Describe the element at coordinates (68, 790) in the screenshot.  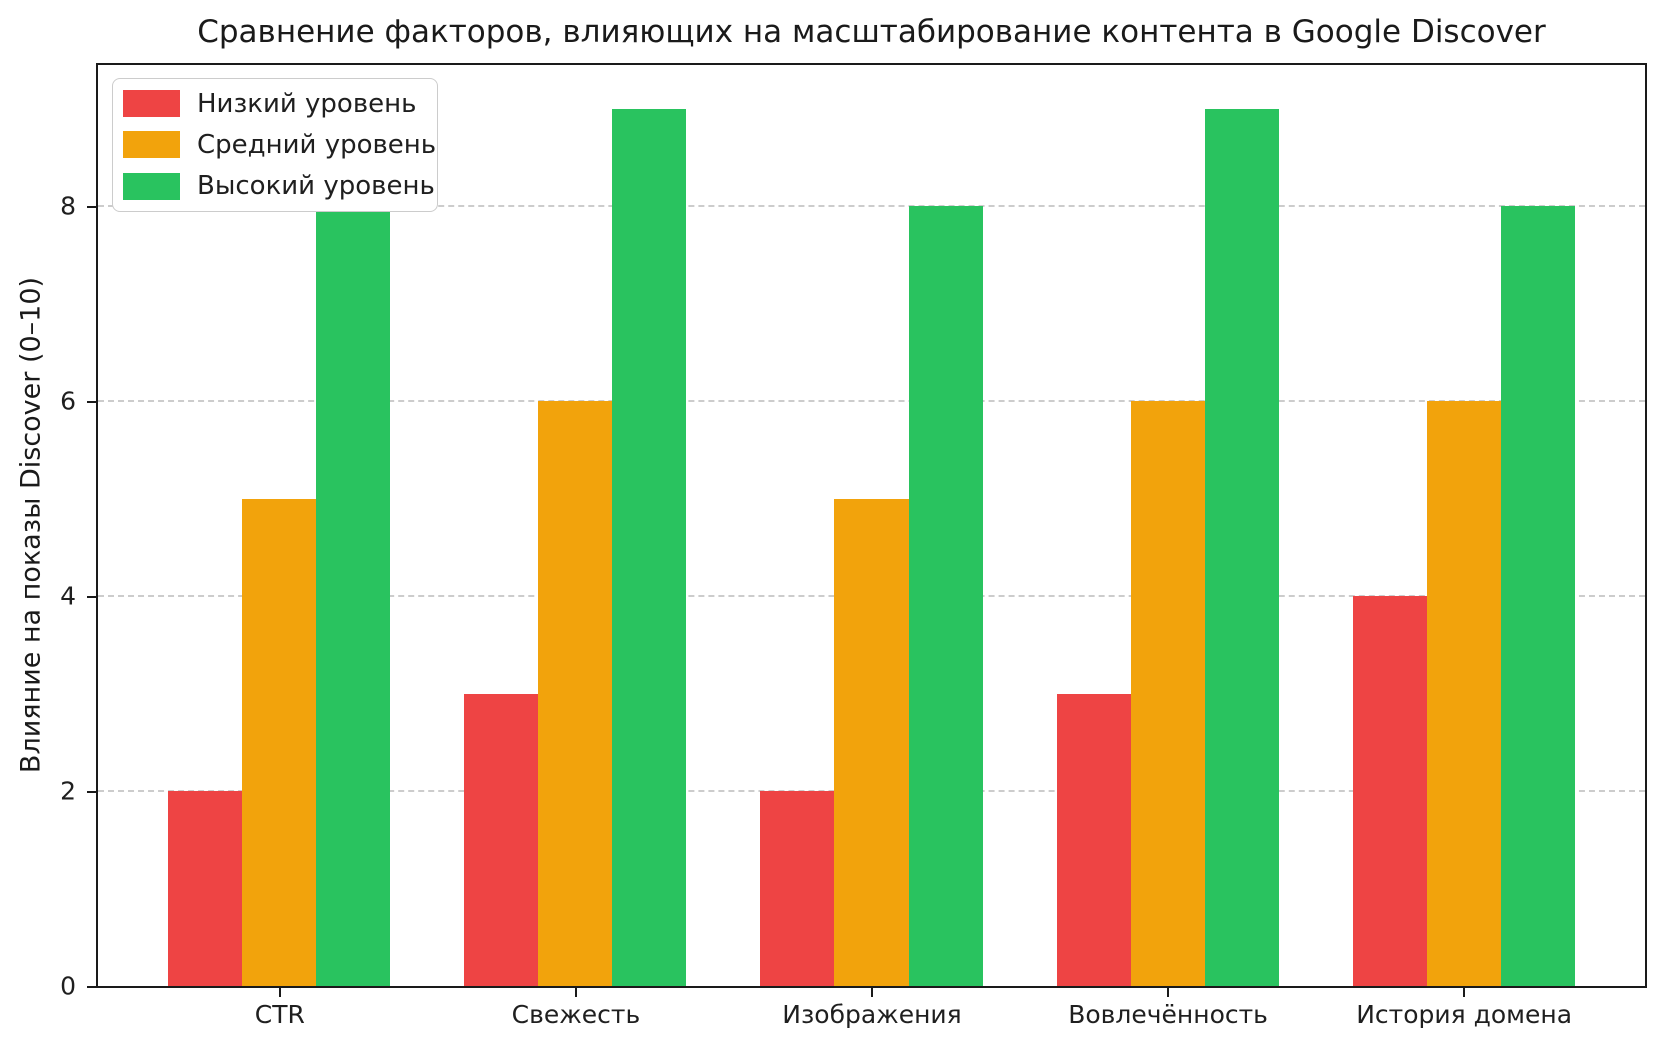
I see `y-tick-label: 2` at that location.